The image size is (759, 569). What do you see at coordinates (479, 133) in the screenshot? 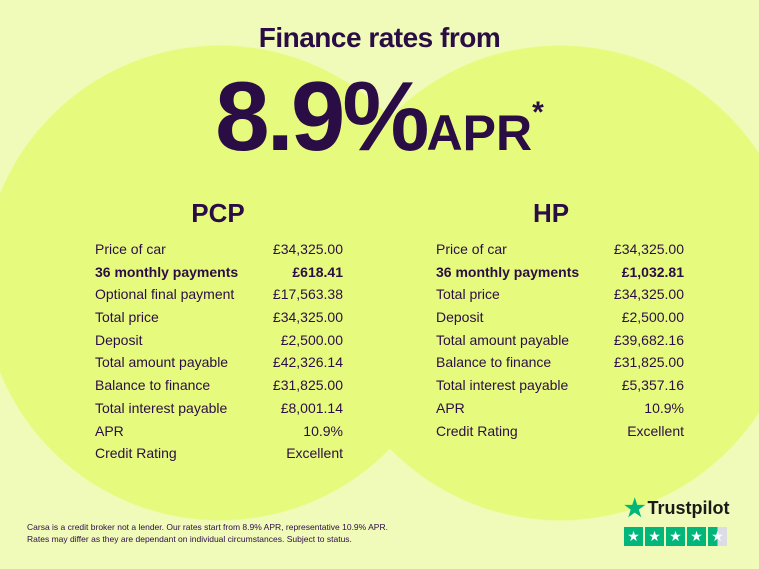
I see `apr-label: APR` at bounding box center [479, 133].